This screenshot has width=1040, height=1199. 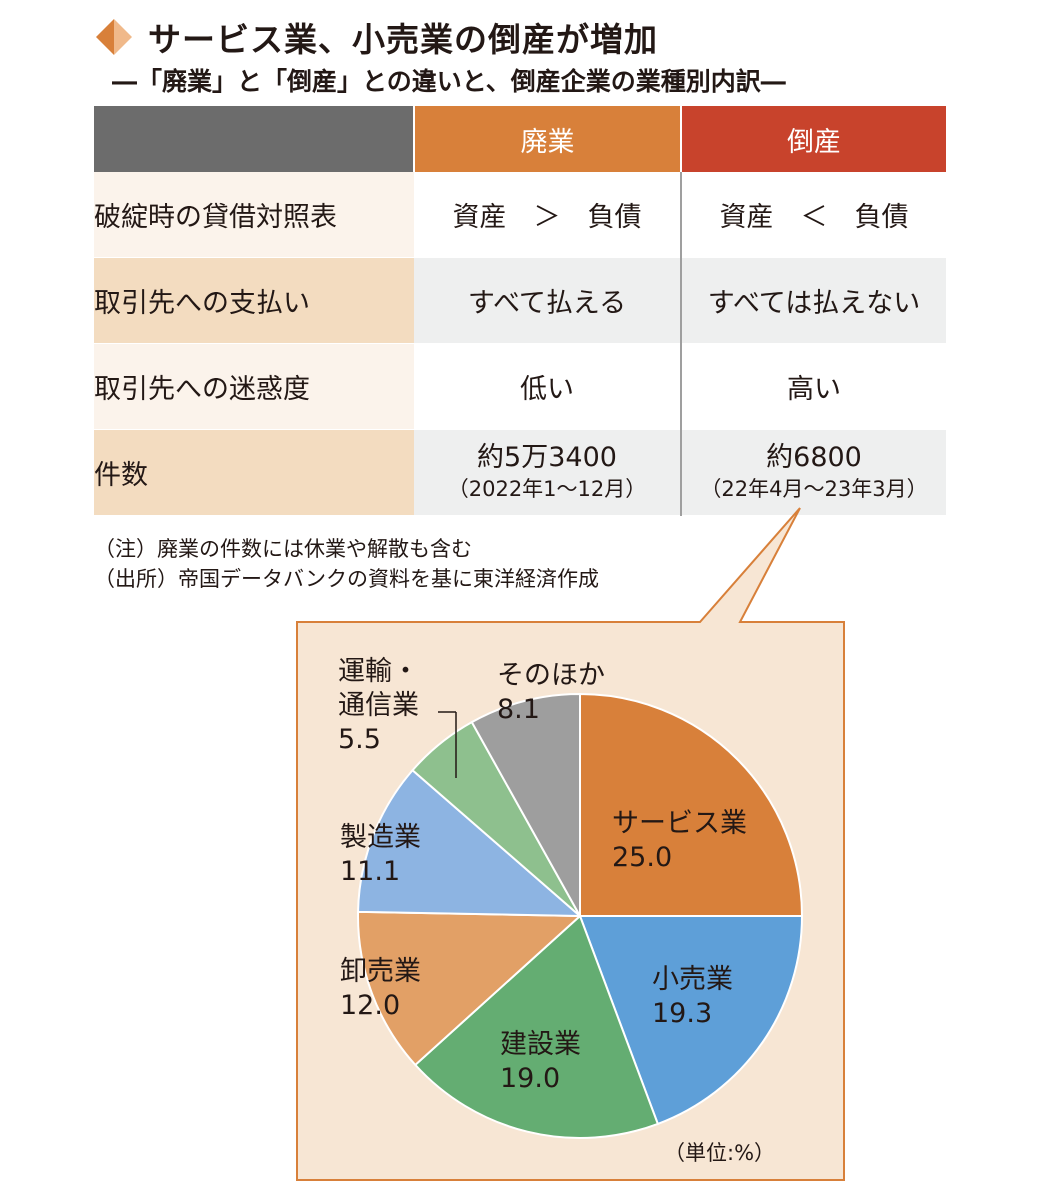 What do you see at coordinates (378, 671) in the screenshot?
I see `slice-name-label: 運輸・` at bounding box center [378, 671].